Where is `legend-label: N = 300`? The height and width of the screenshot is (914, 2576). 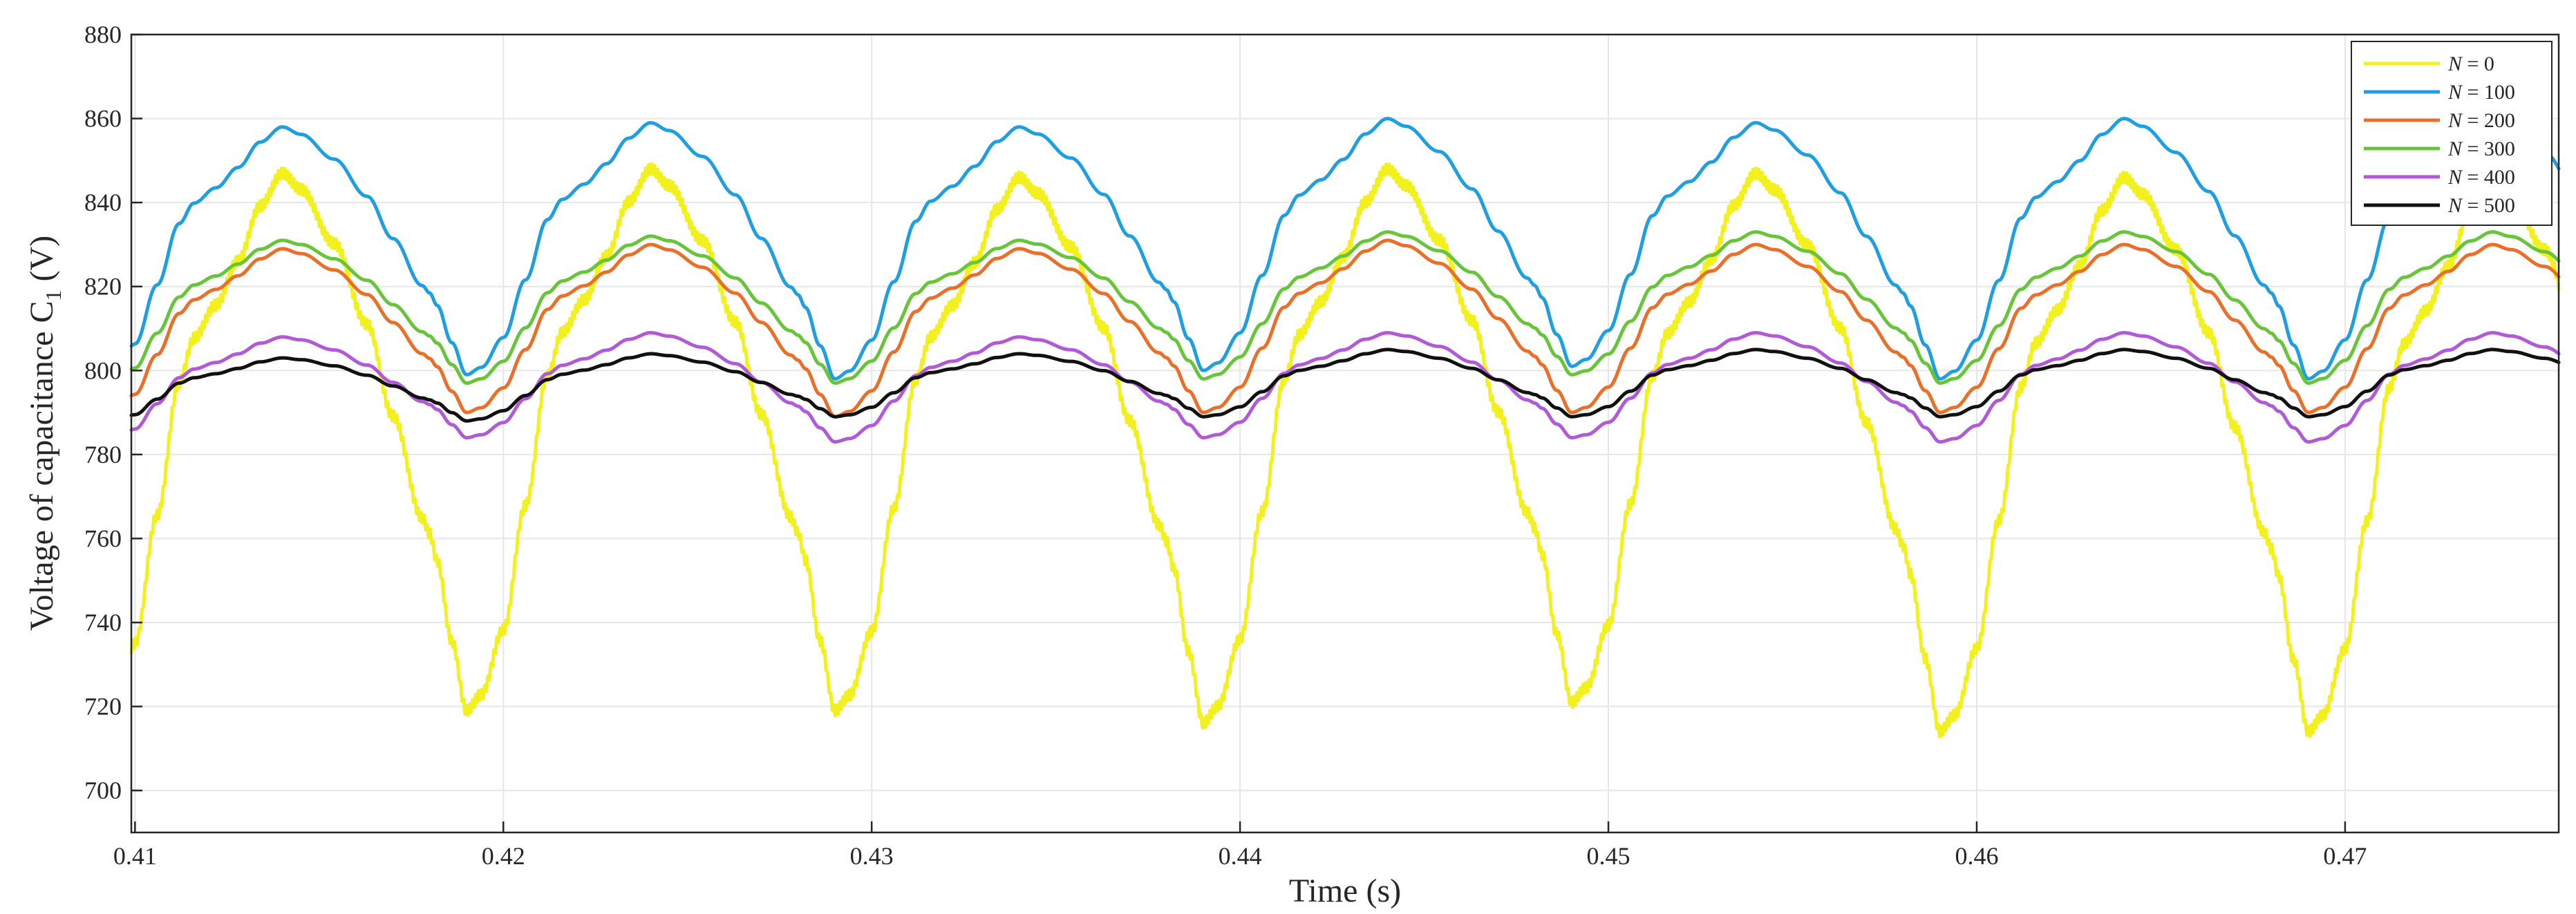
legend-label: N = 300 is located at coordinates (2481, 148).